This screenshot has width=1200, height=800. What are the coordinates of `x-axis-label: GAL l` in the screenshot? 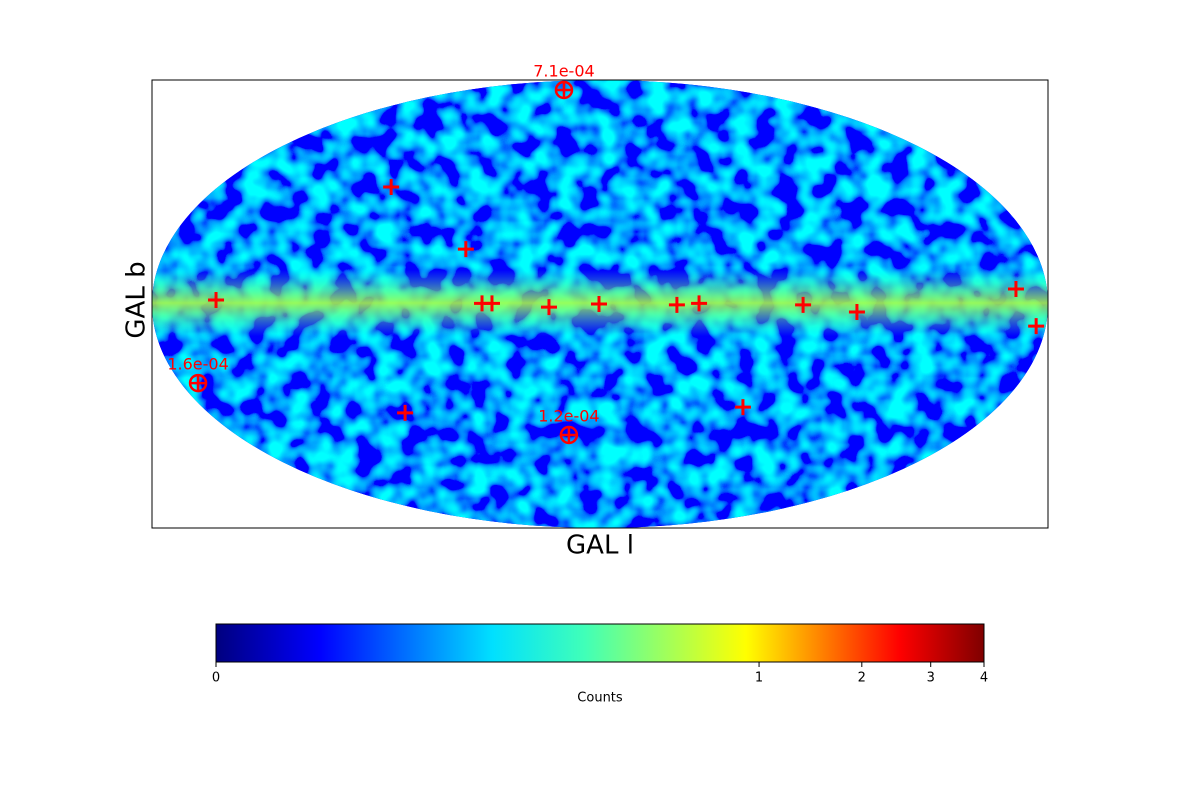 It's located at (600, 546).